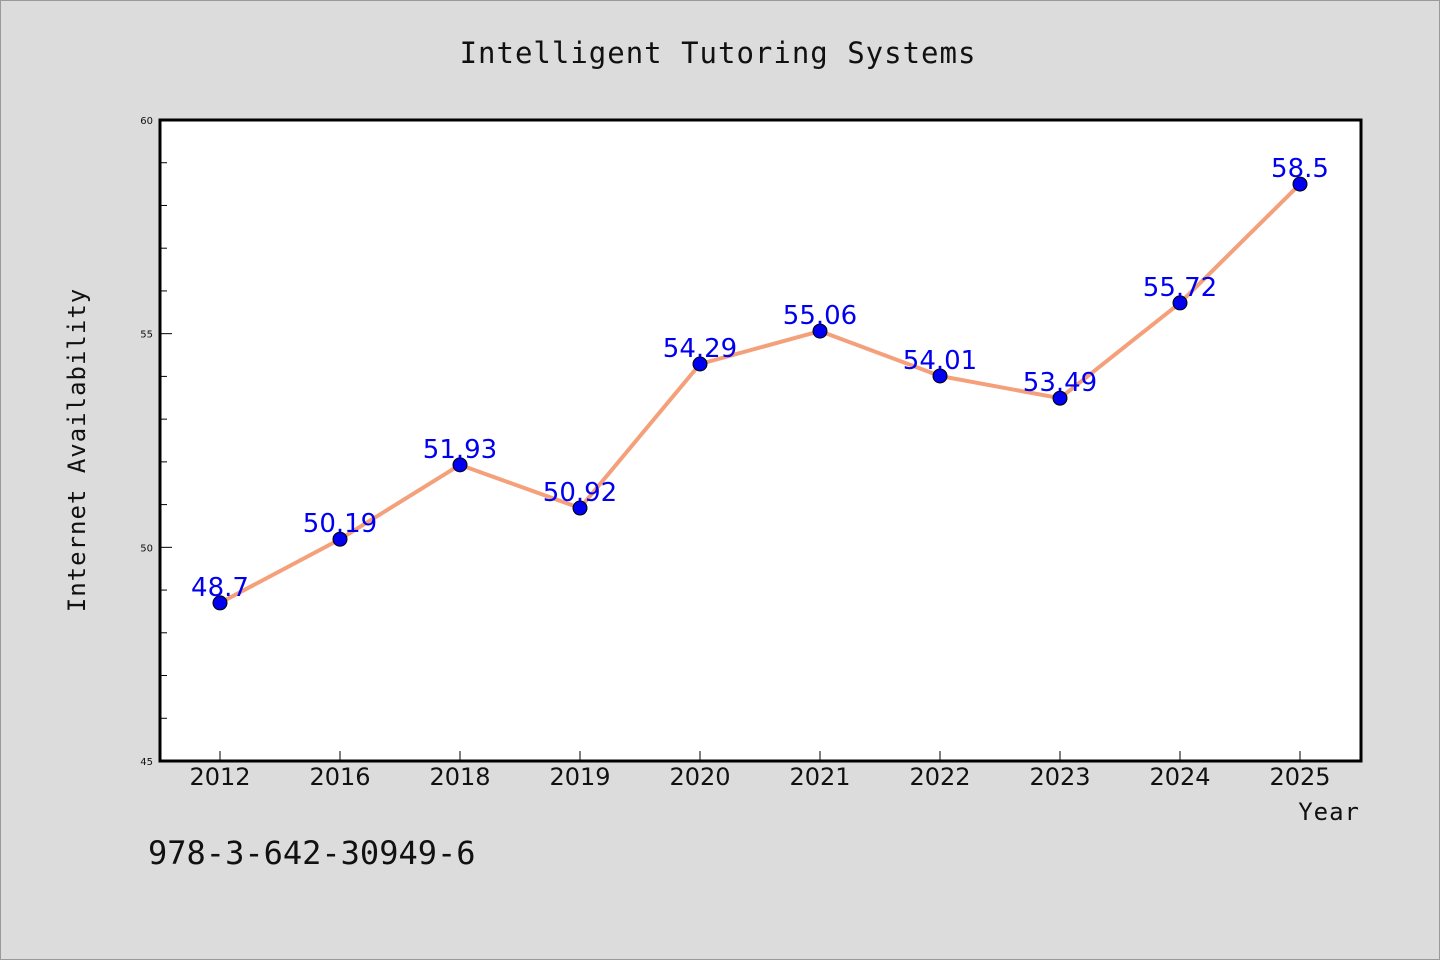  I want to click on x-tick-label: 2024, so click(1179, 777).